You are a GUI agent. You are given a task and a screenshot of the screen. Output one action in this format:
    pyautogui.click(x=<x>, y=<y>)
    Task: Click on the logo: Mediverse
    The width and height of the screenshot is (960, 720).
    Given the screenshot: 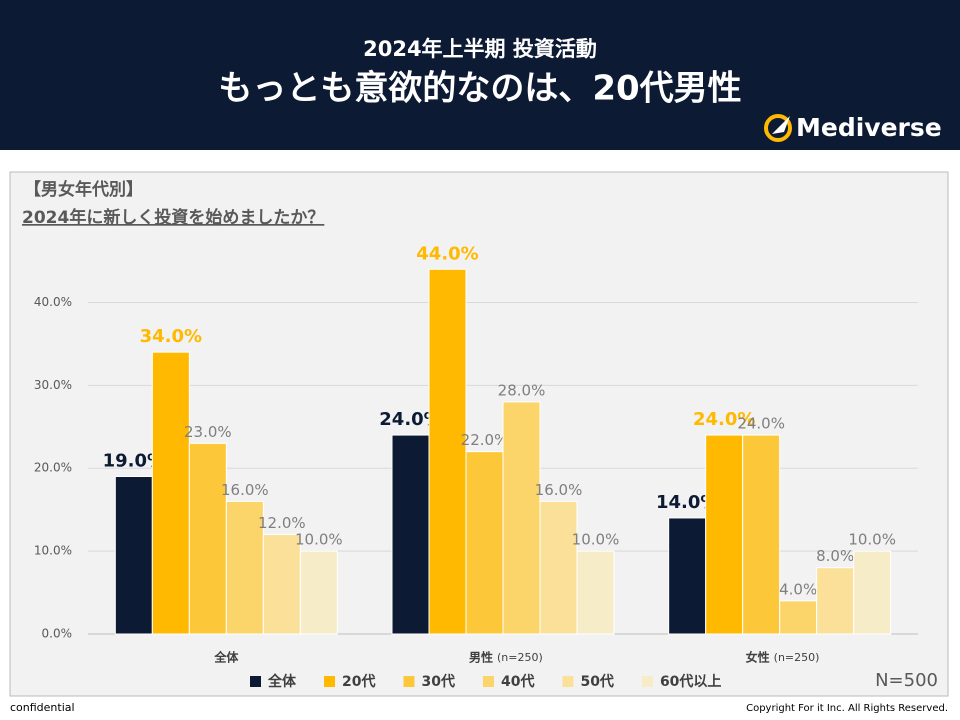 What is the action you would take?
    pyautogui.click(x=869, y=127)
    